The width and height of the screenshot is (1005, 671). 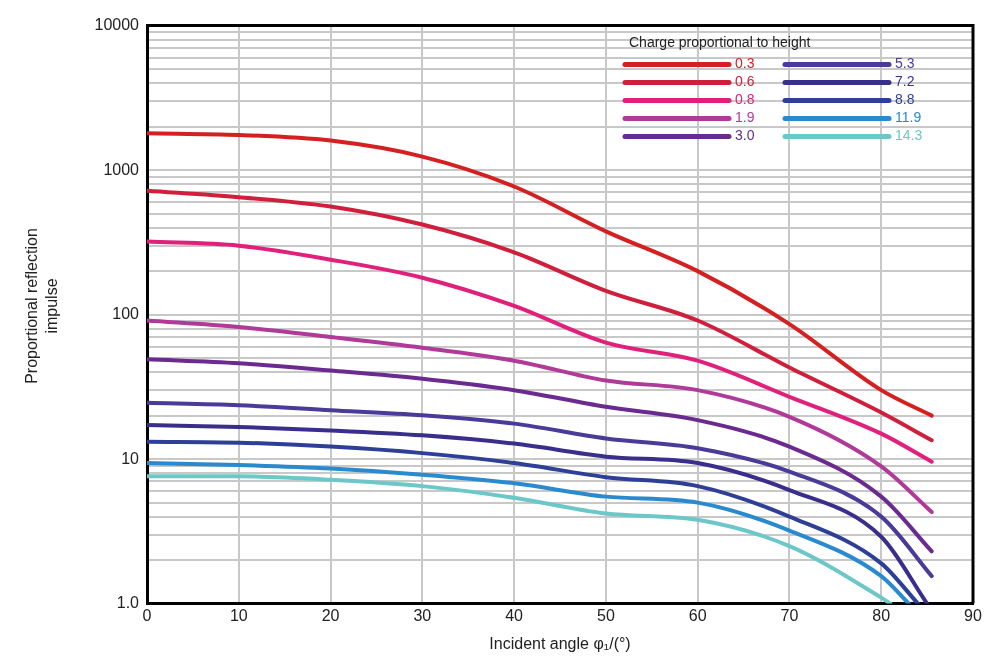 What do you see at coordinates (147, 615) in the screenshot?
I see `x-tick-label: 0` at bounding box center [147, 615].